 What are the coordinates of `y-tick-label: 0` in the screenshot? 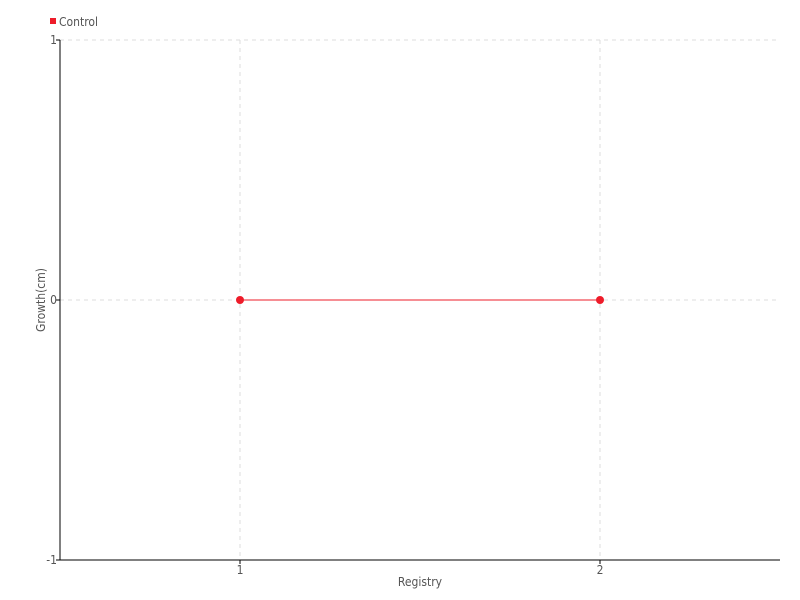 It's located at (53, 300).